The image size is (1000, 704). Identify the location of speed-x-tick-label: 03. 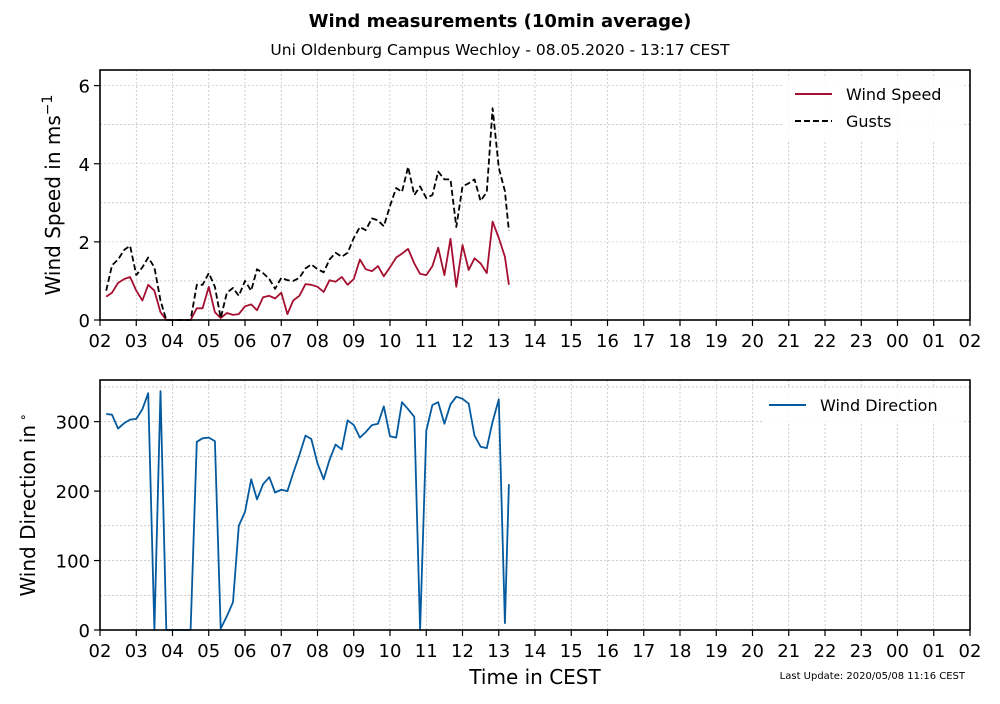
(136, 341).